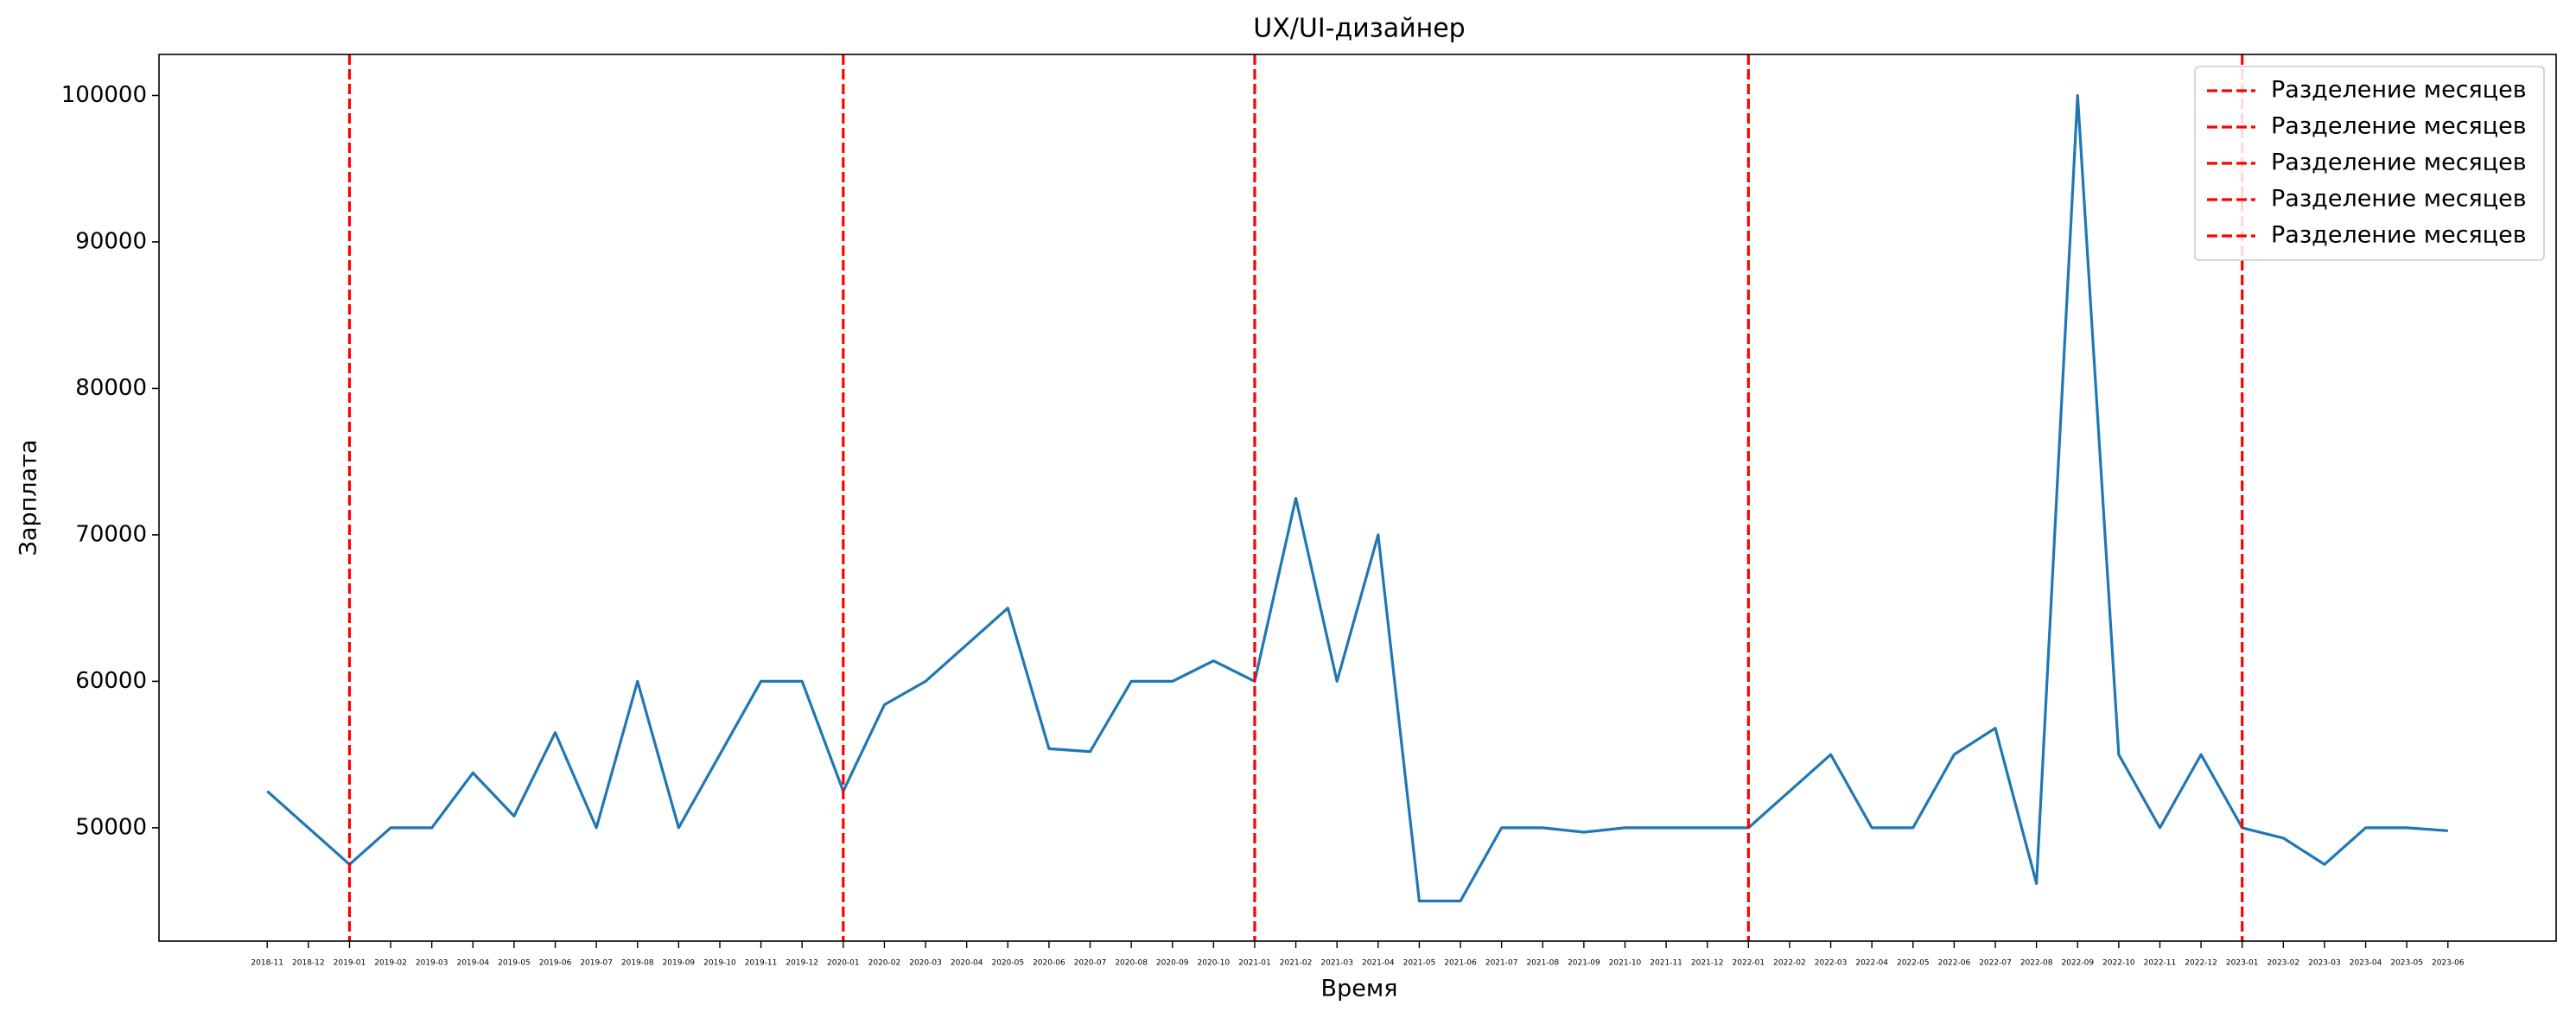 This screenshot has height=1018, width=2576. What do you see at coordinates (719, 964) in the screenshot?
I see `x-tick-label: 2019-10` at bounding box center [719, 964].